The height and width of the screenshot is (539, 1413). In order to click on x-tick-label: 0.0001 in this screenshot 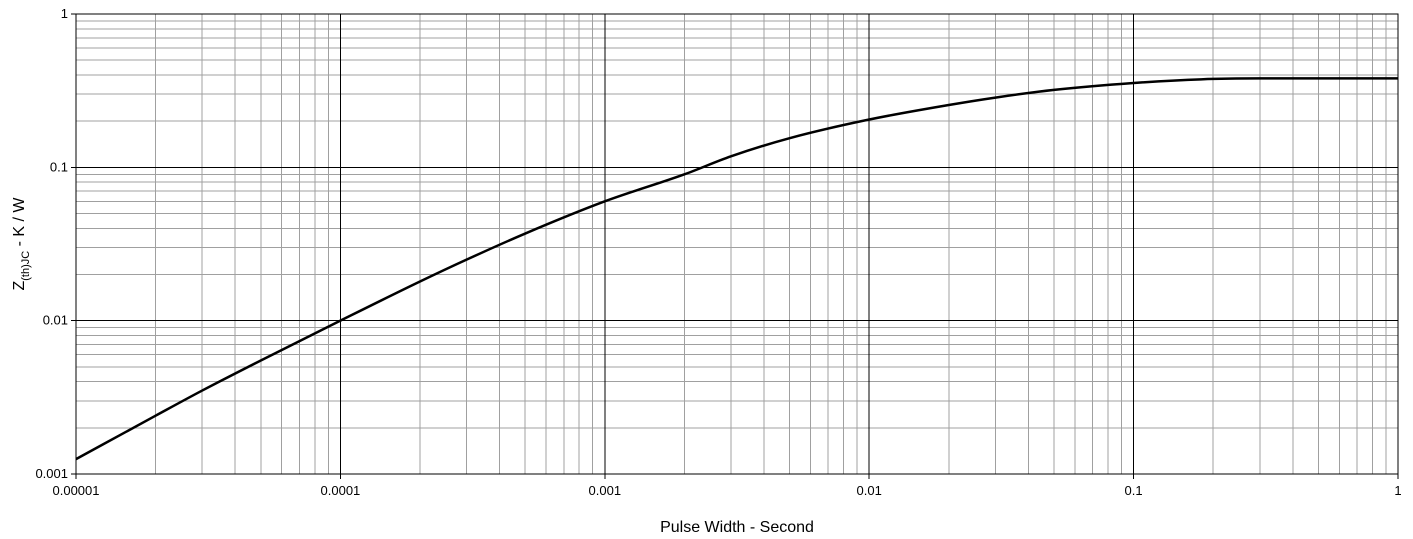, I will do `click(341, 490)`.